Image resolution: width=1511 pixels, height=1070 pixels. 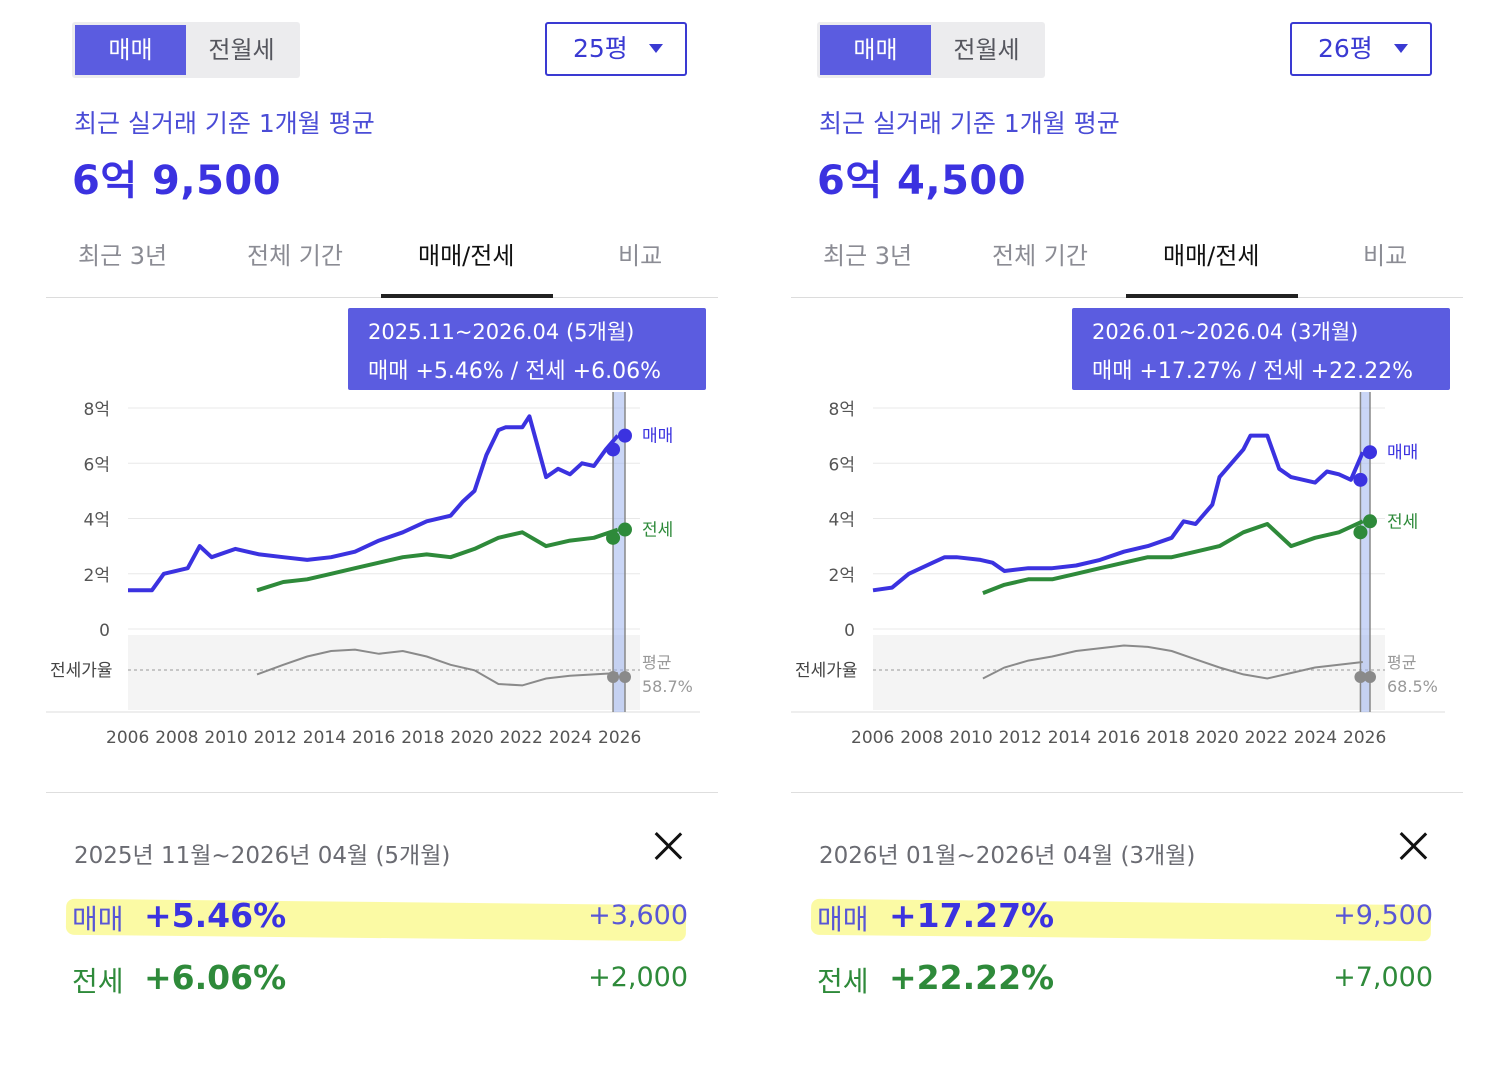 What do you see at coordinates (972, 977) in the screenshot?
I see `jeonse-change-percent: +22.22%` at bounding box center [972, 977].